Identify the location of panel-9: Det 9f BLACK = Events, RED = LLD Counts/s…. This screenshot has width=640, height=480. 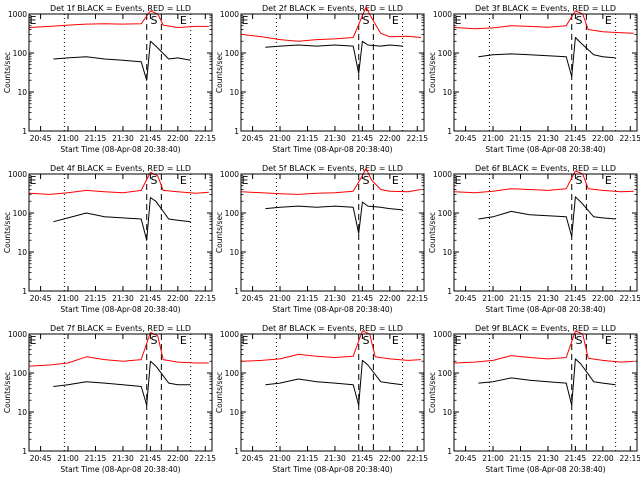
(534, 399).